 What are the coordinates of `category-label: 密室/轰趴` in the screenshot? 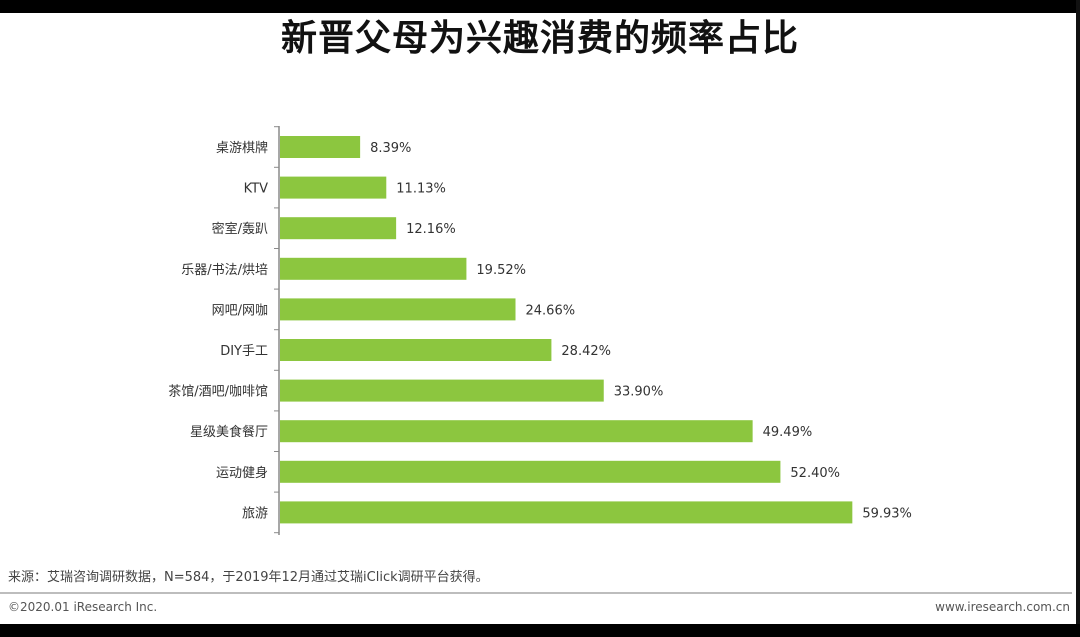 It's located at (240, 229).